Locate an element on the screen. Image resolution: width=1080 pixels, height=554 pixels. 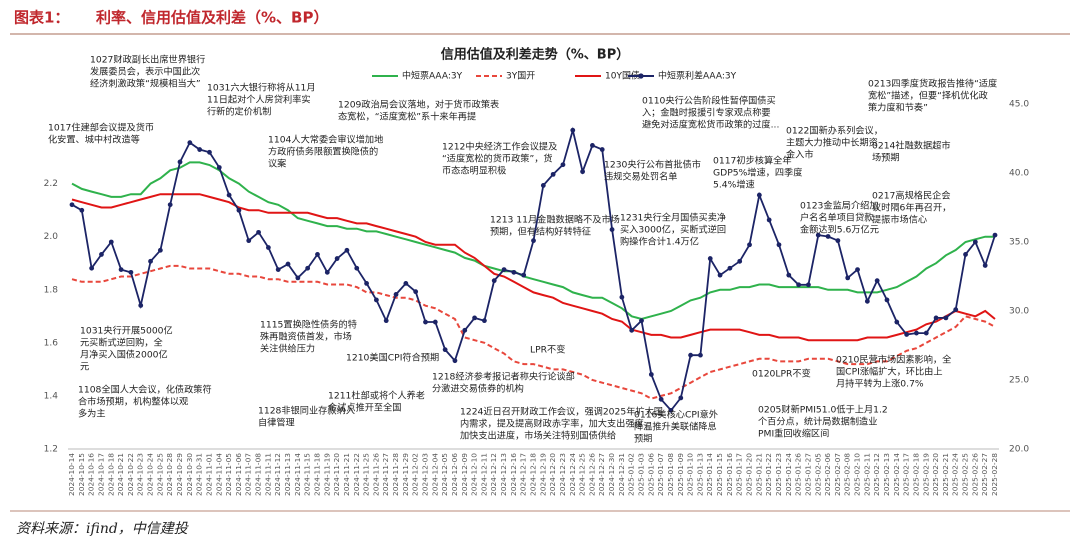
annotation: 经济刺激政策“规模相当大” is located at coordinates (145, 84).